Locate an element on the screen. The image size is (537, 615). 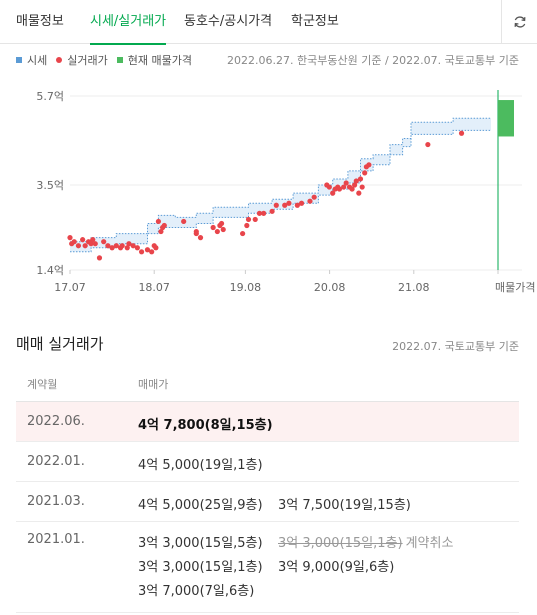
trade-month: 2022.06. is located at coordinates (56, 421).